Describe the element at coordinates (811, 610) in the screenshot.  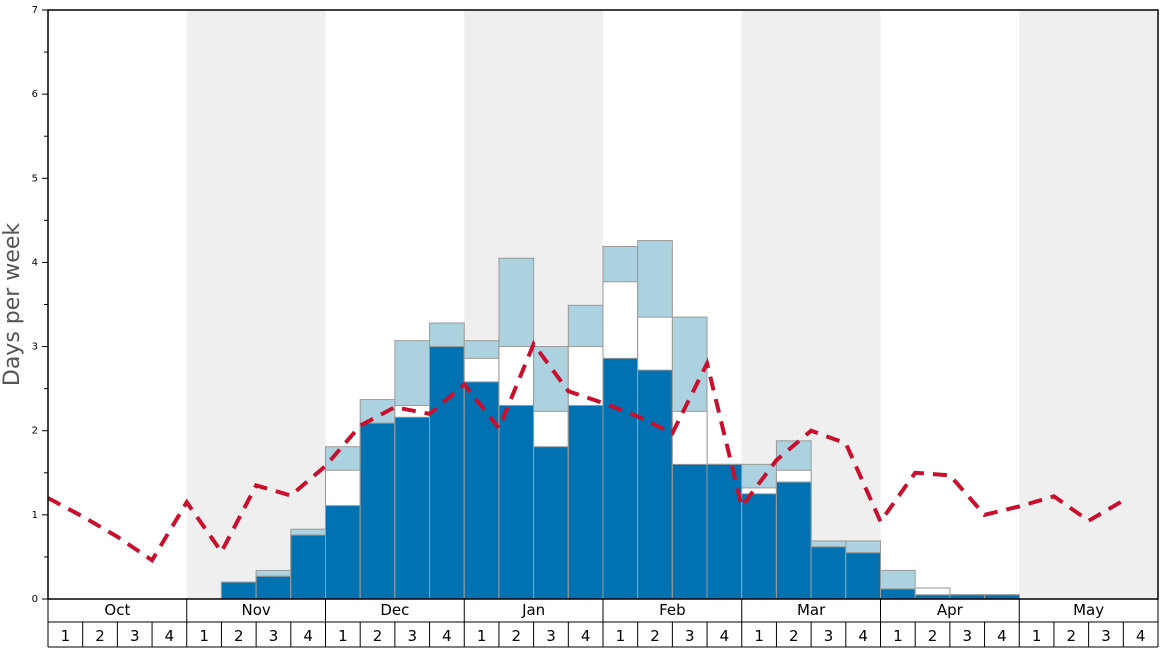
I see `month-label: Mar` at that location.